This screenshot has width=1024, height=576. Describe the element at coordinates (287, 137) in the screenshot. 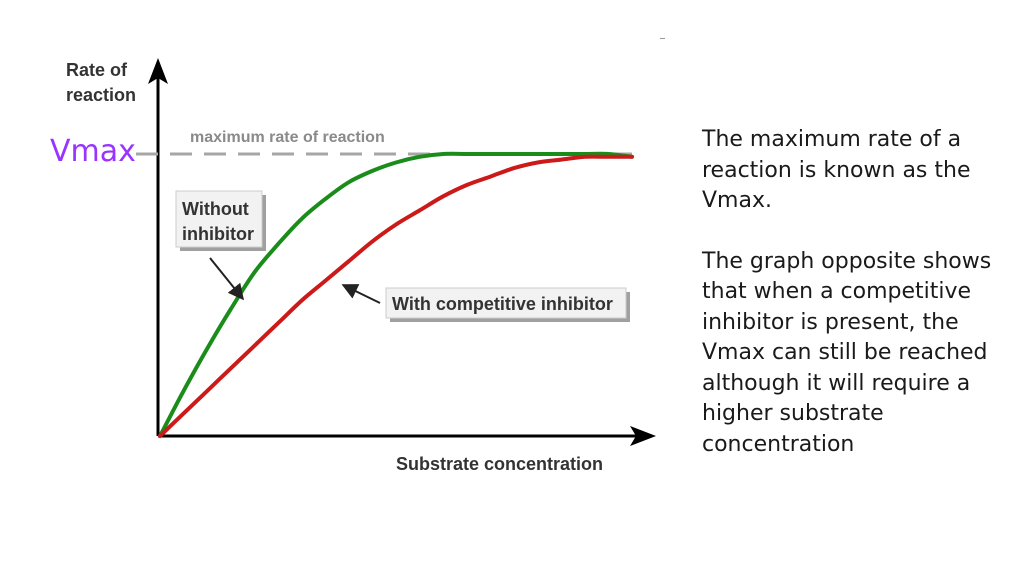

I see `max-rate-label: maximum rate of reaction` at that location.